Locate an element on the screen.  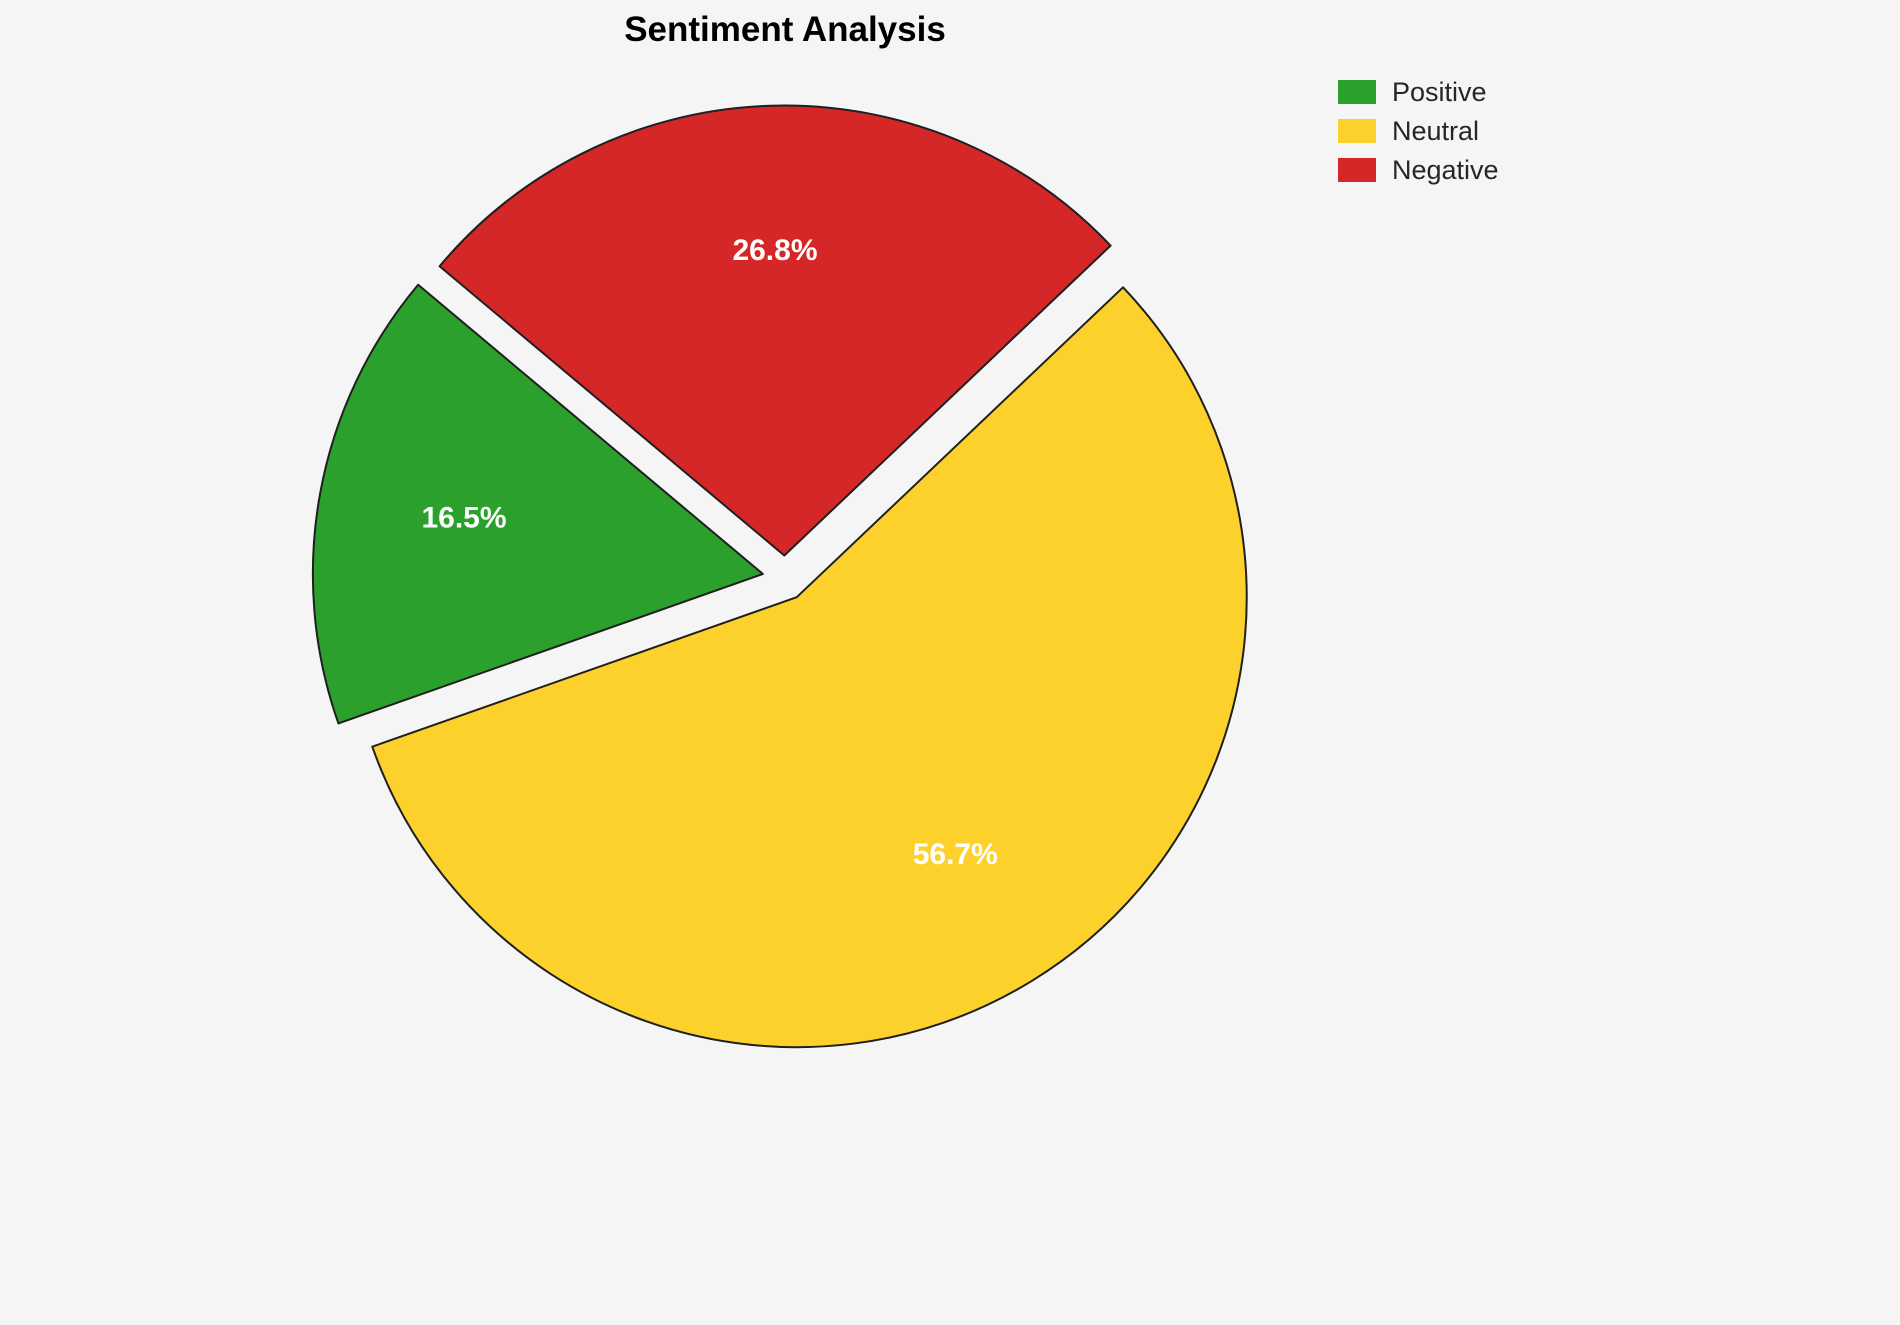
pie-slice-label-negative: 26.8% is located at coordinates (774, 250).